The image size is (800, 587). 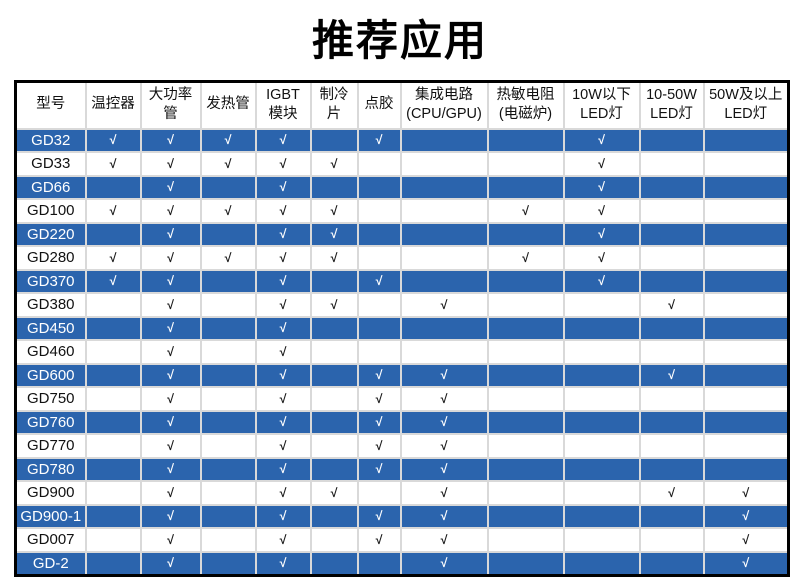 What do you see at coordinates (50, 352) in the screenshot?
I see `model-cell: GD460` at bounding box center [50, 352].